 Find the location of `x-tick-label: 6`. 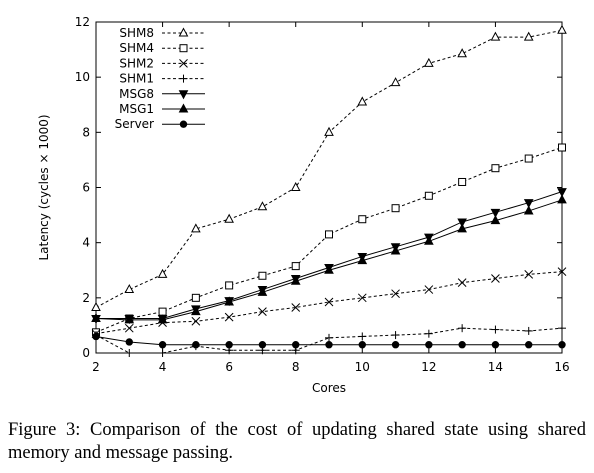

x-tick-label: 6 is located at coordinates (229, 367).